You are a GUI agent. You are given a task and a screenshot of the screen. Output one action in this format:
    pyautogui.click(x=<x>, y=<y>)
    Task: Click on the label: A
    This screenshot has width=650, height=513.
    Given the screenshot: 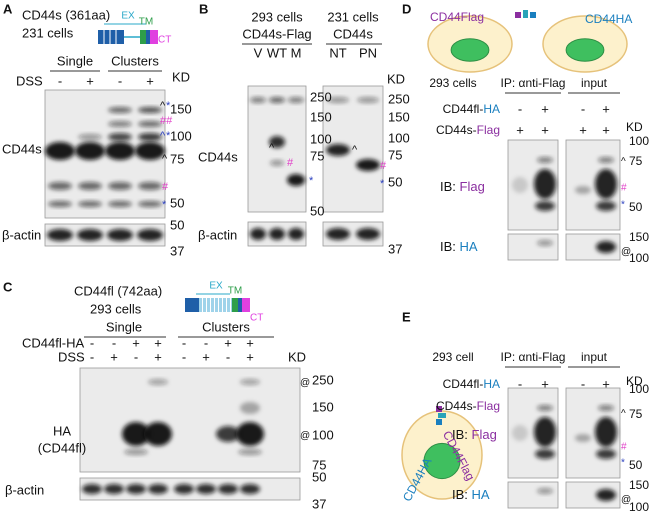 What is the action you would take?
    pyautogui.click(x=8, y=8)
    